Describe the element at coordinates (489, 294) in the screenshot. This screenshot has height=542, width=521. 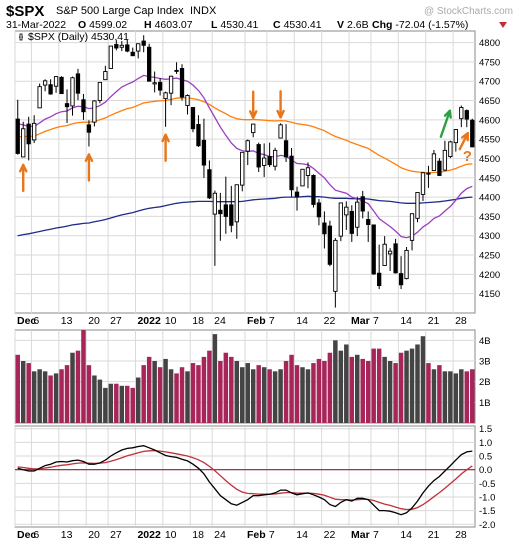
I see `price-tick-label: 4150` at that location.